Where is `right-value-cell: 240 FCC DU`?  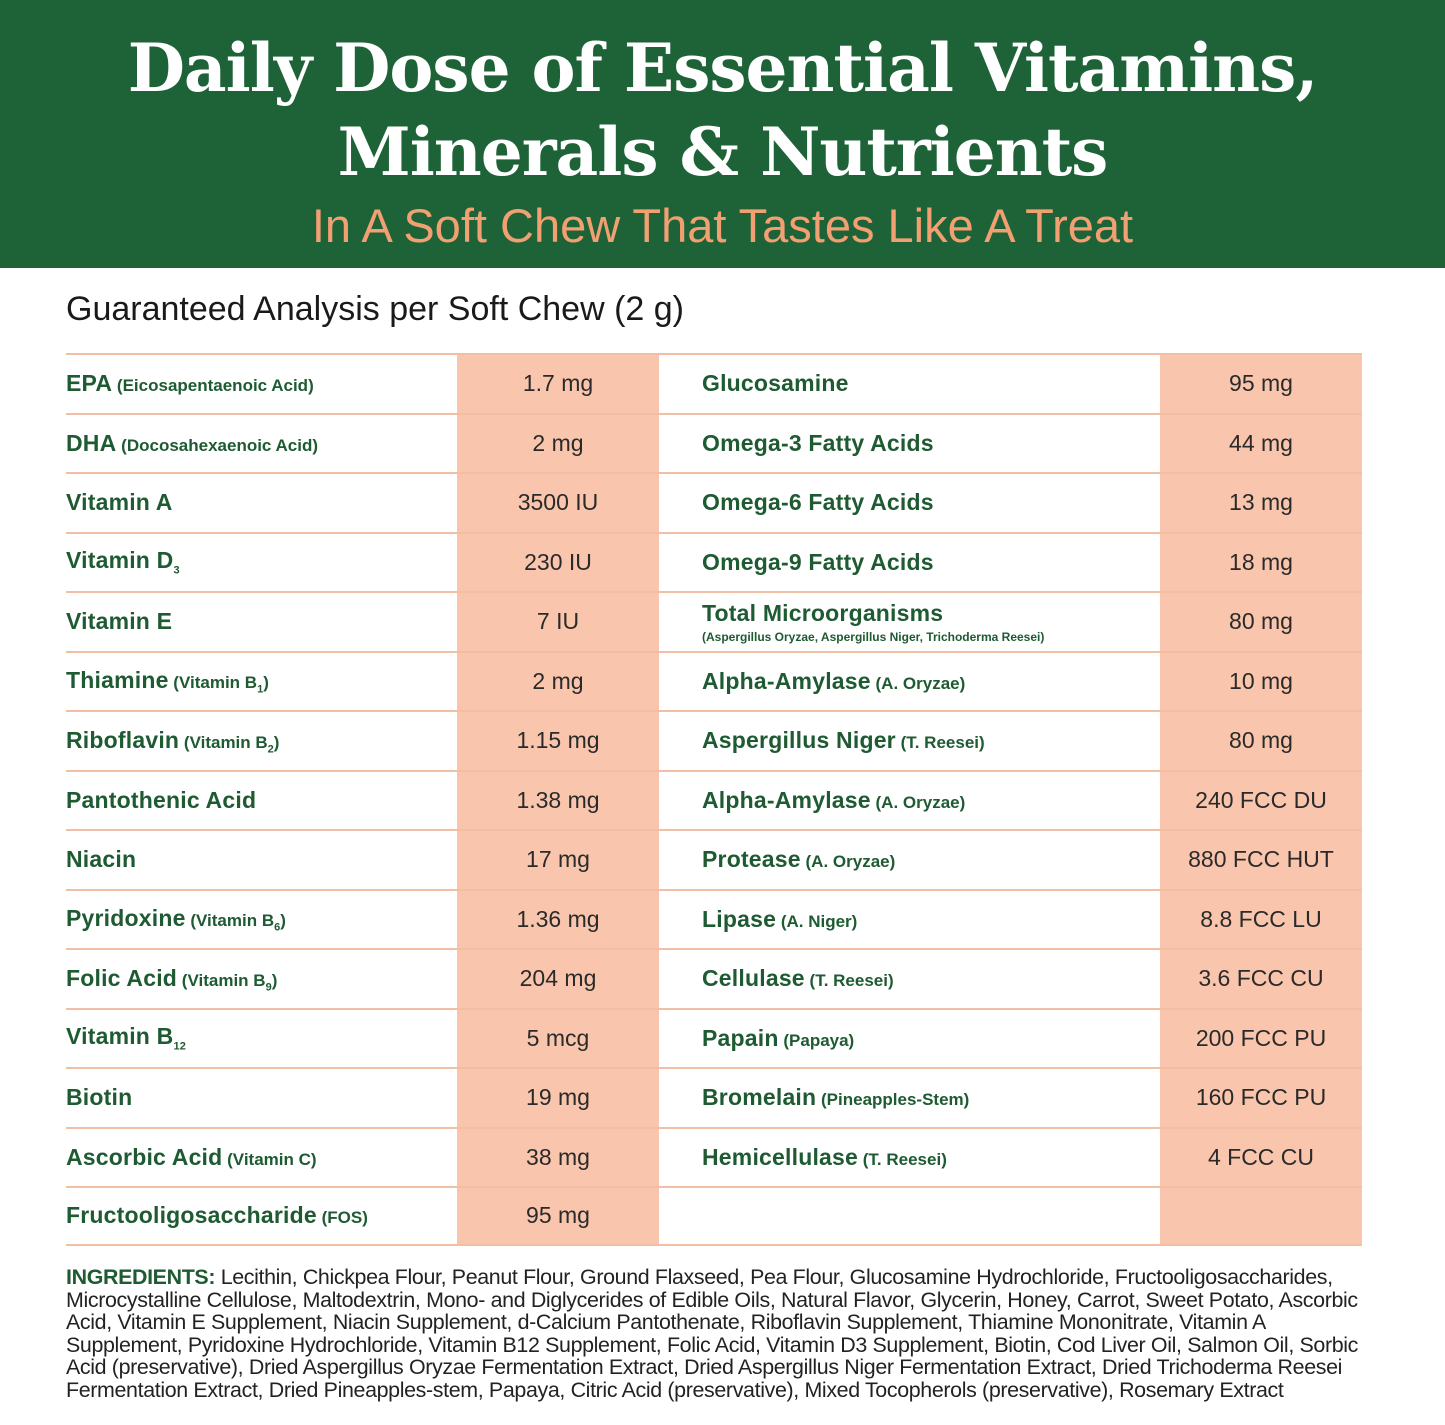 right-value-cell: 240 FCC DU is located at coordinates (1261, 801).